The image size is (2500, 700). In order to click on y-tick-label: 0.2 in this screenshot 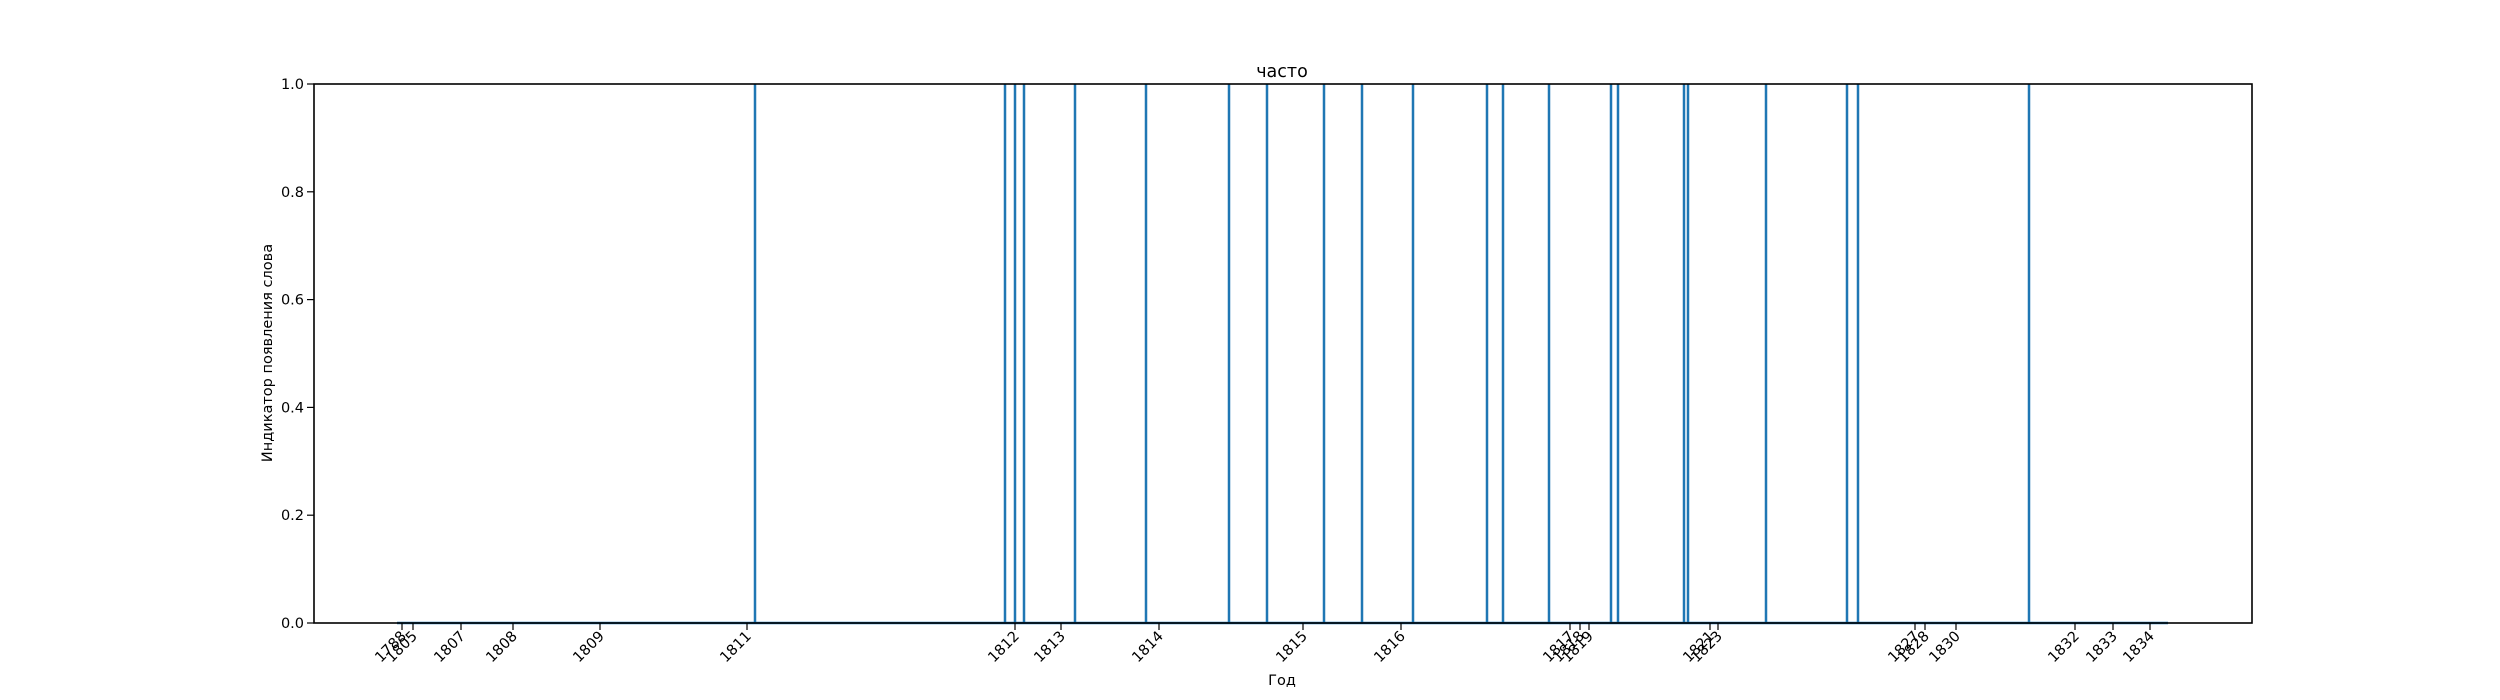, I will do `click(292, 516)`.